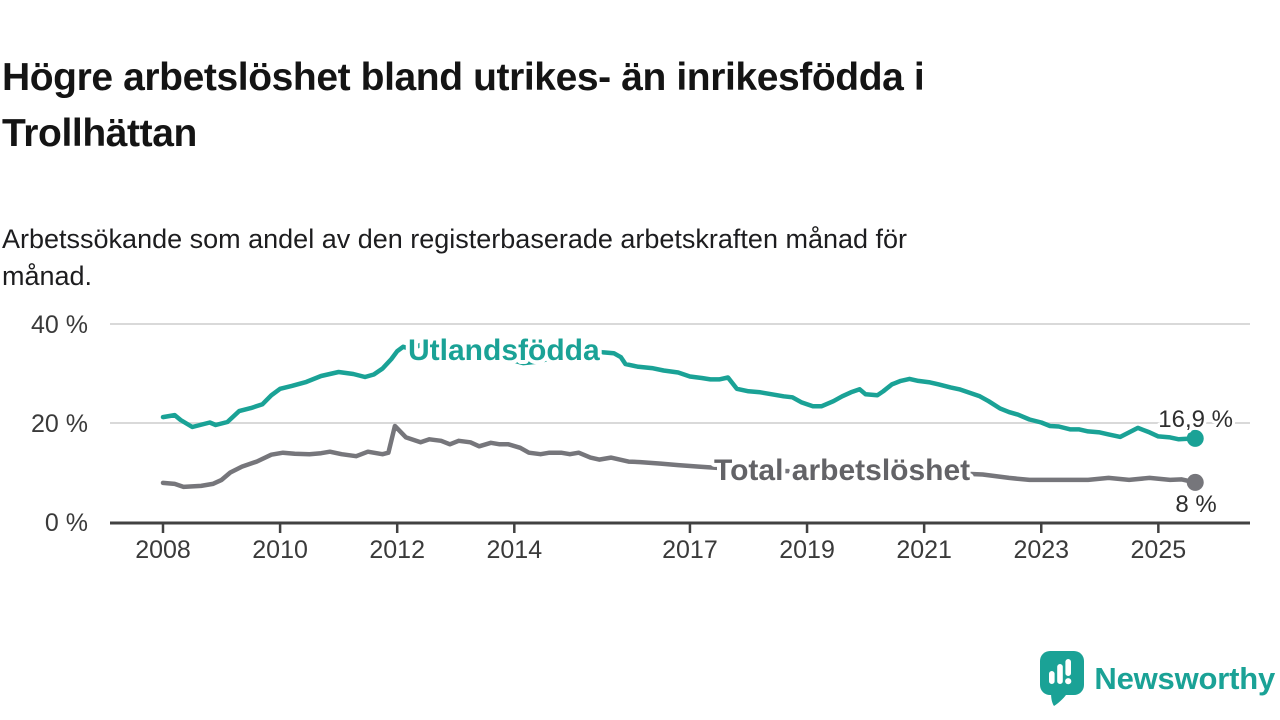  Describe the element at coordinates (1159, 550) in the screenshot. I see `x-tick-label-2025: 2025` at that location.